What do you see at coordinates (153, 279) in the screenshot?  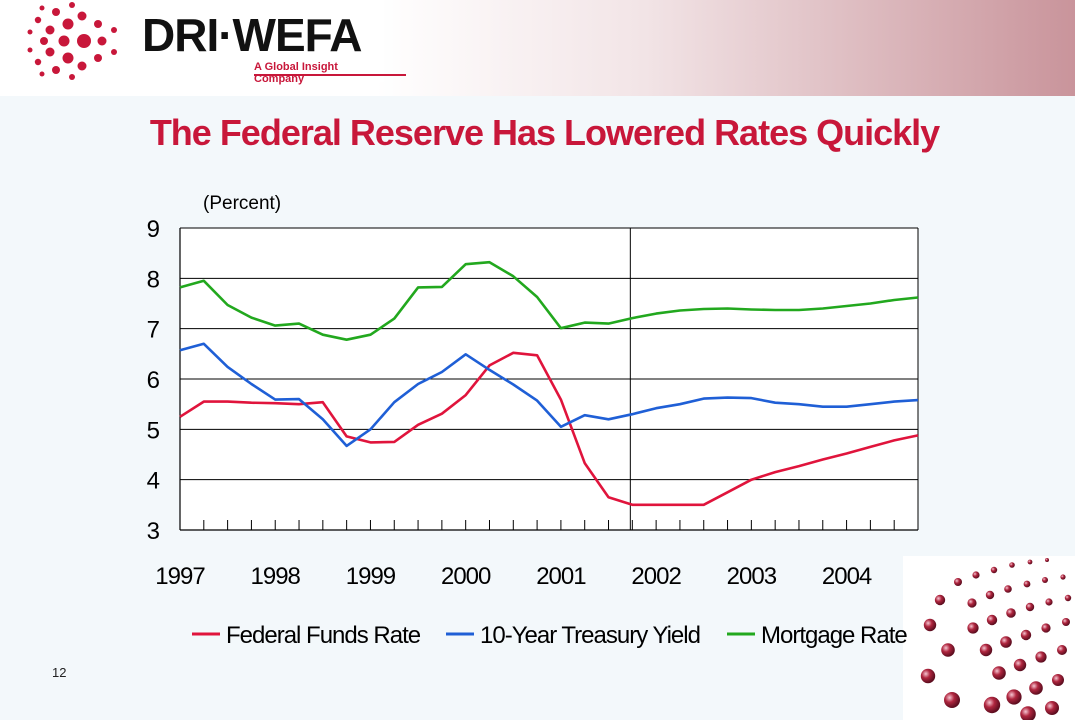 I see `y-tick-label: 8` at bounding box center [153, 279].